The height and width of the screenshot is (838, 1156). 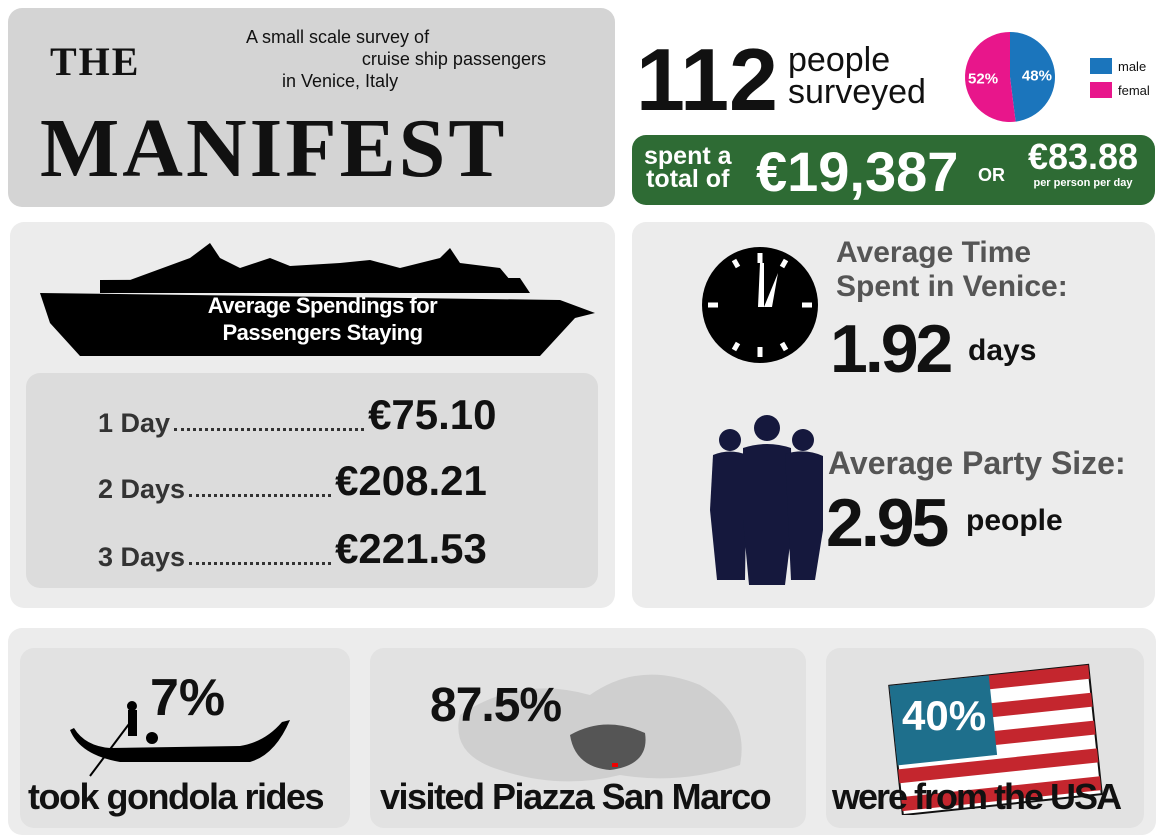 I want to click on stay-label: 2 Days, so click(x=142, y=489).